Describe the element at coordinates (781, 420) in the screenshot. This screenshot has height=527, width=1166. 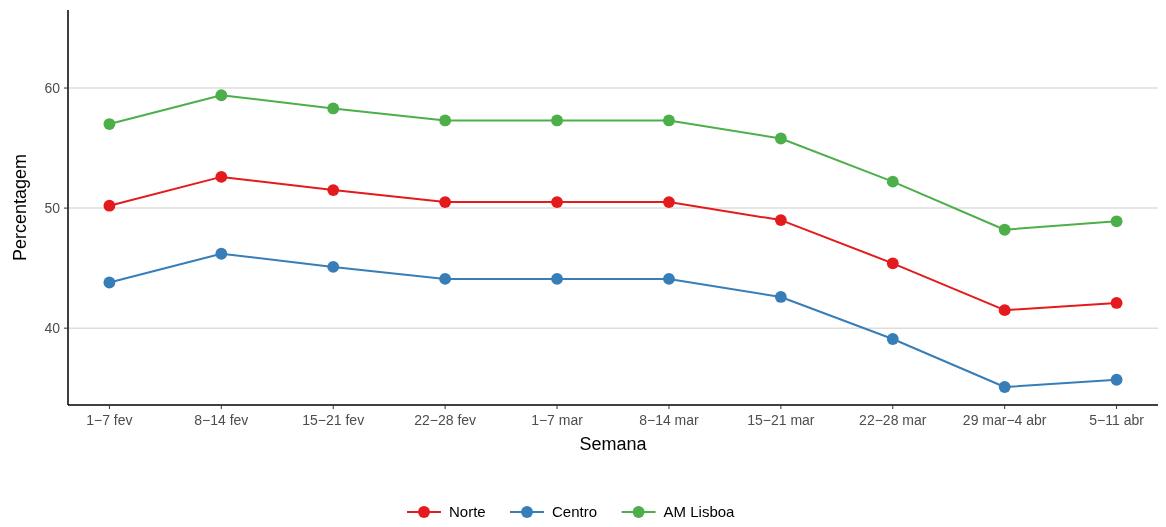
I see `x-tick-label: 15−21 mar` at that location.